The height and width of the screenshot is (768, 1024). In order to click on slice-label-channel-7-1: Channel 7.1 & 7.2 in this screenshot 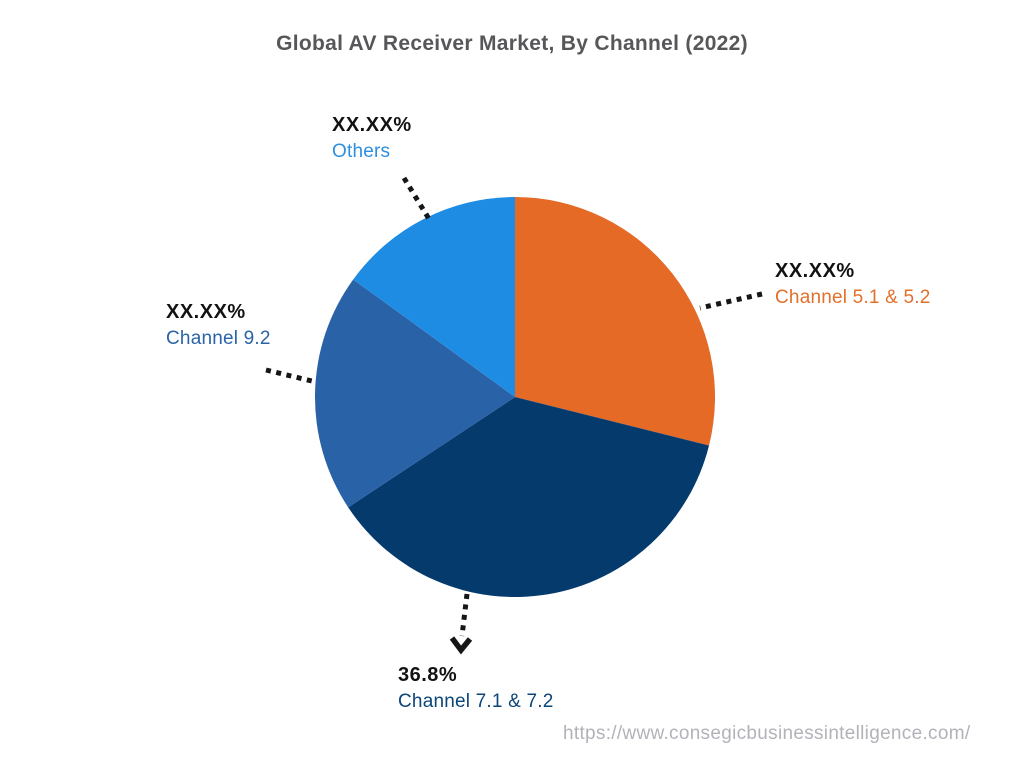, I will do `click(476, 701)`.